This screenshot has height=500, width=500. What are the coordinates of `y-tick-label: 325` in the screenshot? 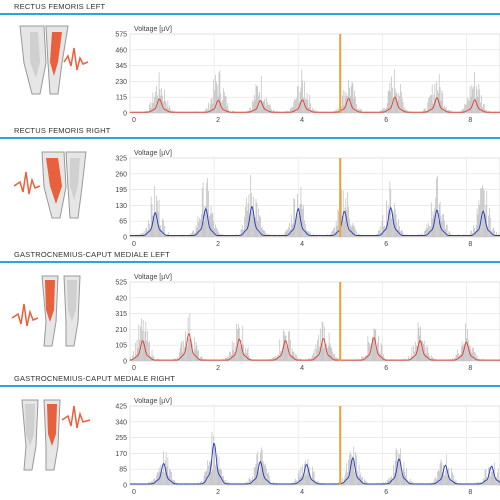 It's located at (121, 159).